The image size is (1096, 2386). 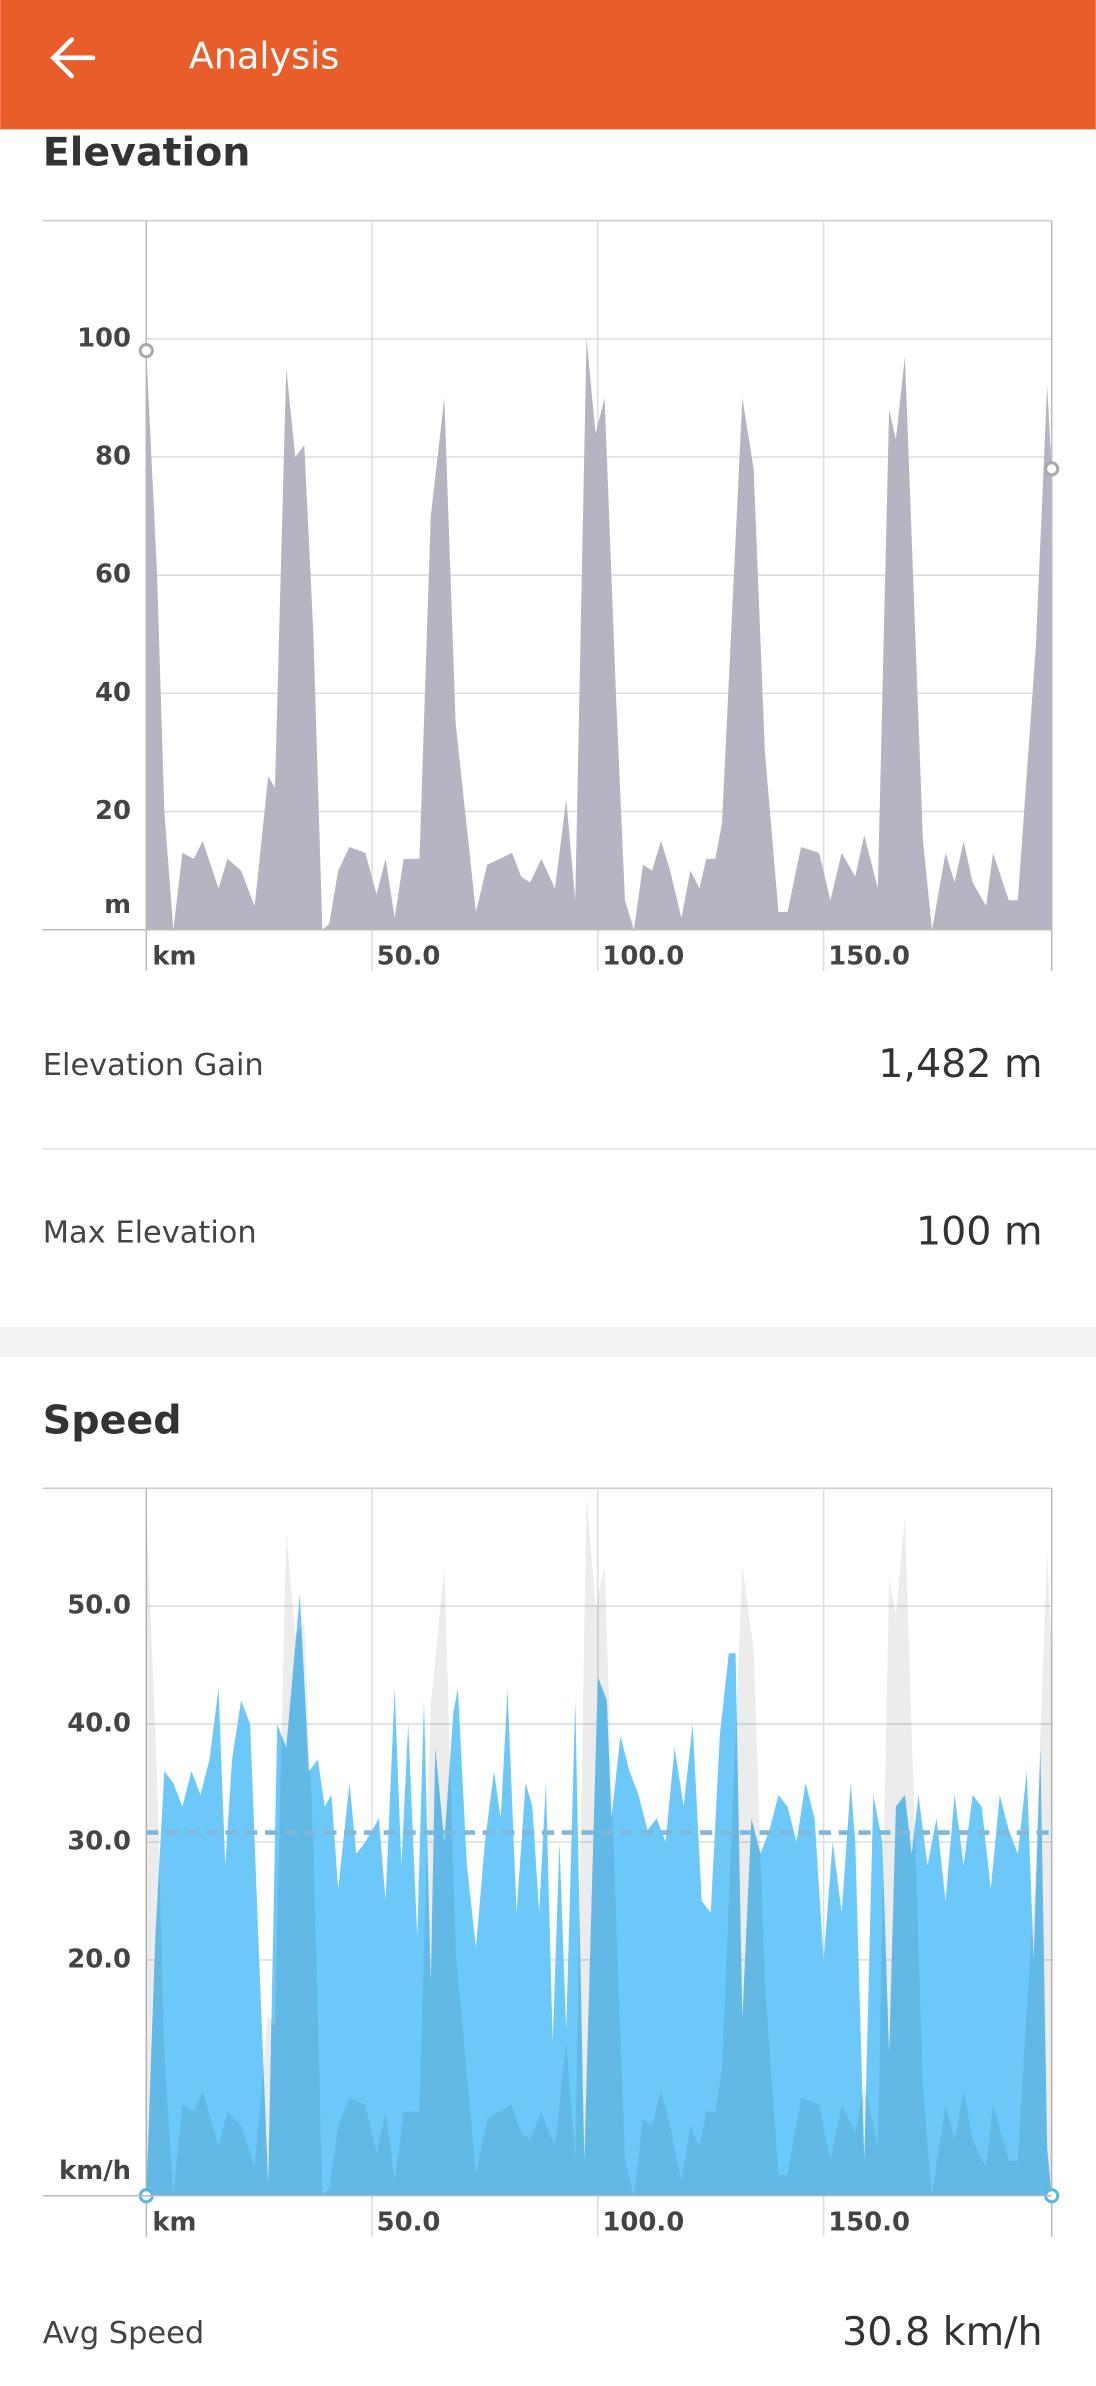 I want to click on y-tick-label: 20, so click(x=113, y=811).